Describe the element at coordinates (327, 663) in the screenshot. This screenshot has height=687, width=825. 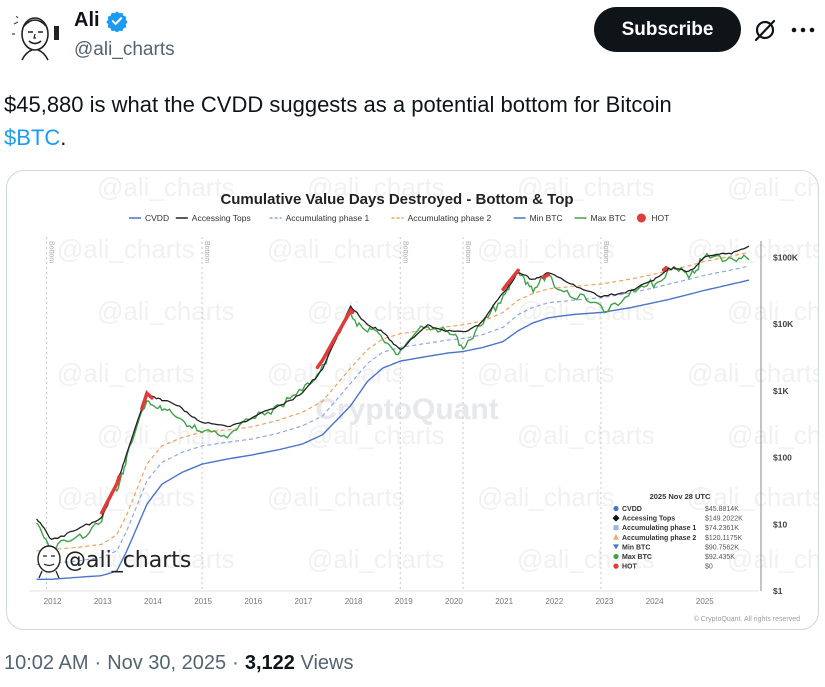
I see `views-label: Views` at that location.